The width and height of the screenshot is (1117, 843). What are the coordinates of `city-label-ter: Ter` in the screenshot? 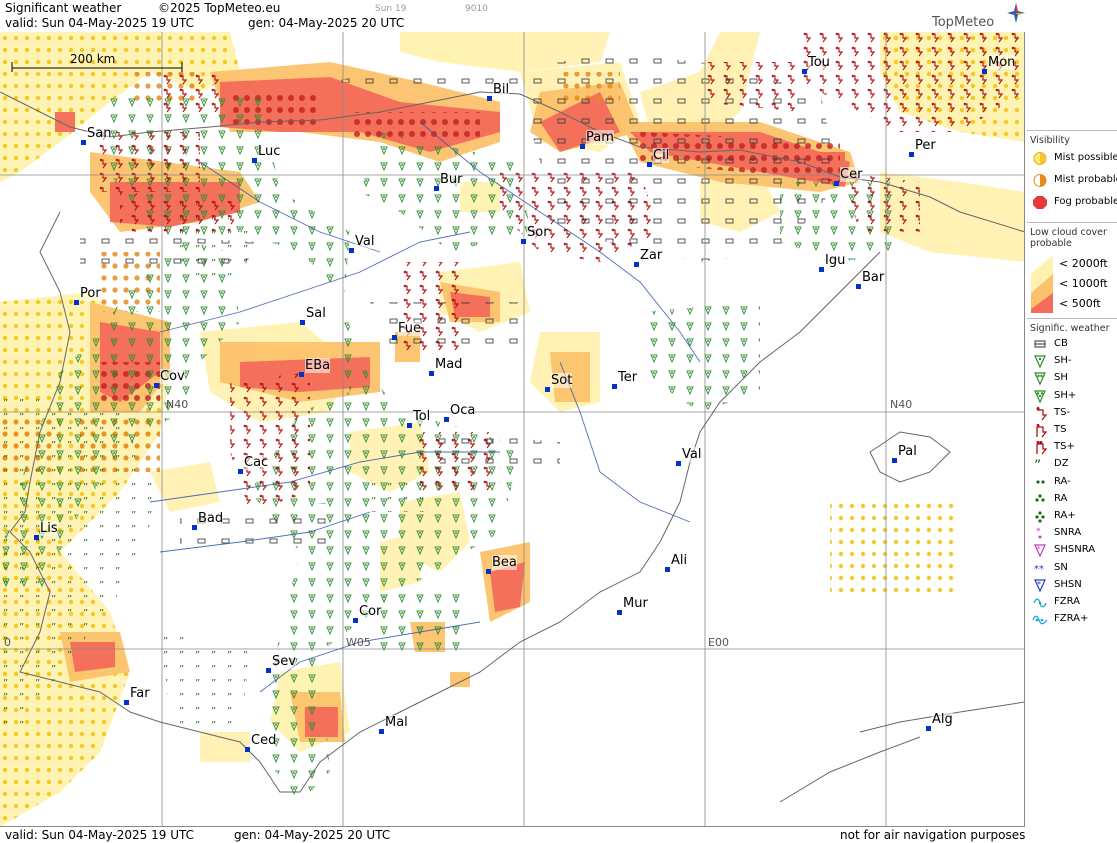 It's located at (625, 379).